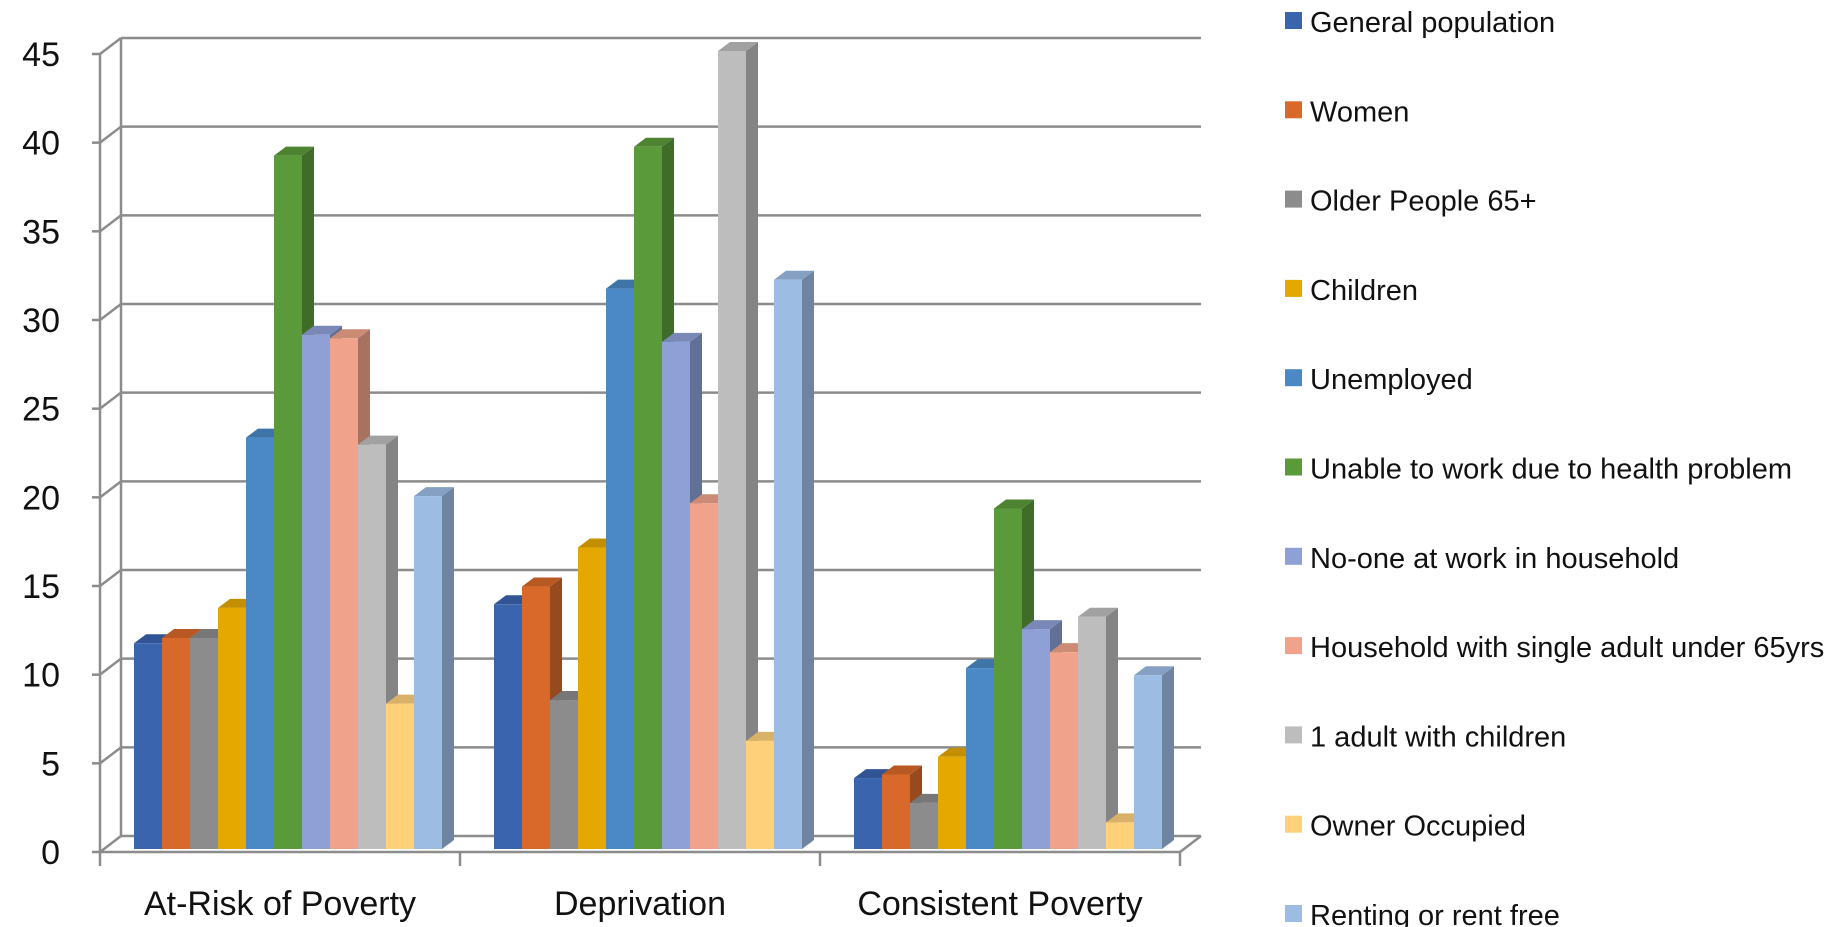 This screenshot has height=927, width=1846. I want to click on y-tick-label: 20, so click(41, 498).